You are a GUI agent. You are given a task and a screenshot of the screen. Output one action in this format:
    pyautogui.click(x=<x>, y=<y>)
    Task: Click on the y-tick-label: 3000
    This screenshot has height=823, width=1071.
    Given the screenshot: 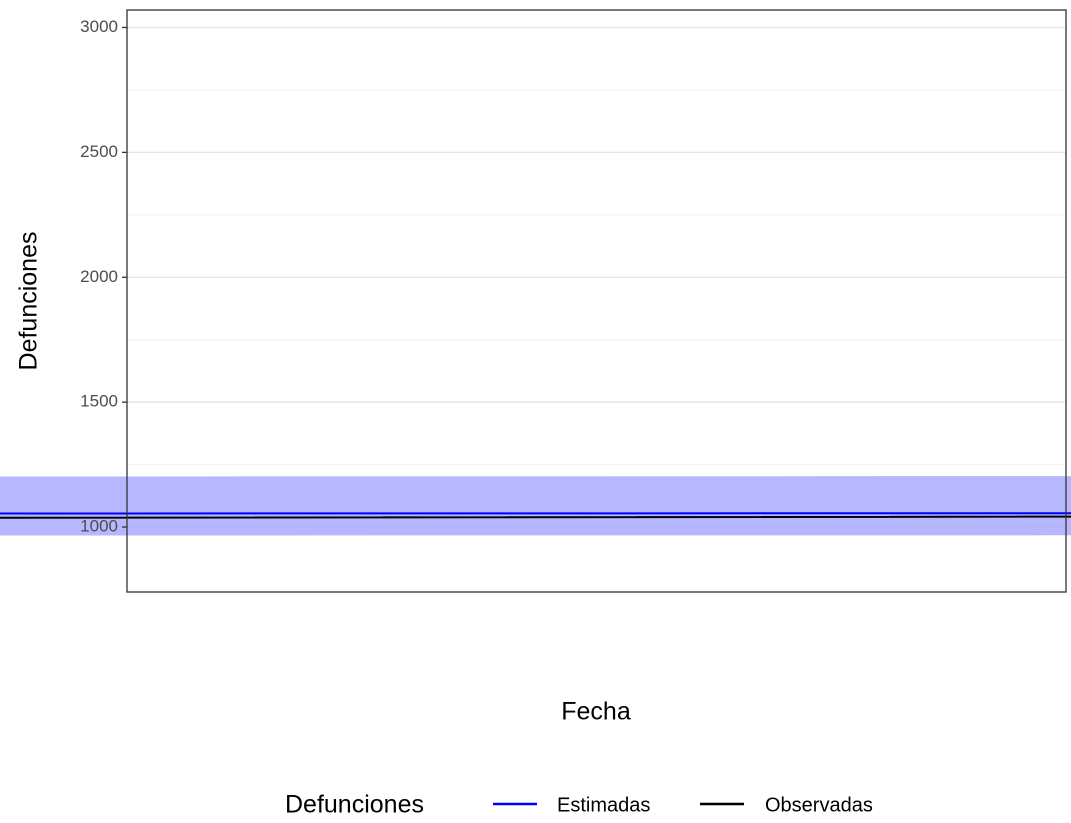 What is the action you would take?
    pyautogui.click(x=99, y=26)
    